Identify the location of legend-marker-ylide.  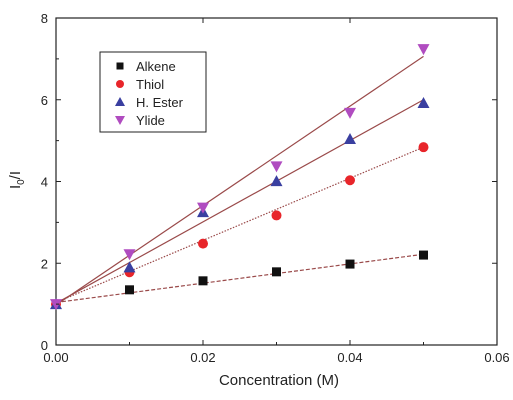
(120, 120).